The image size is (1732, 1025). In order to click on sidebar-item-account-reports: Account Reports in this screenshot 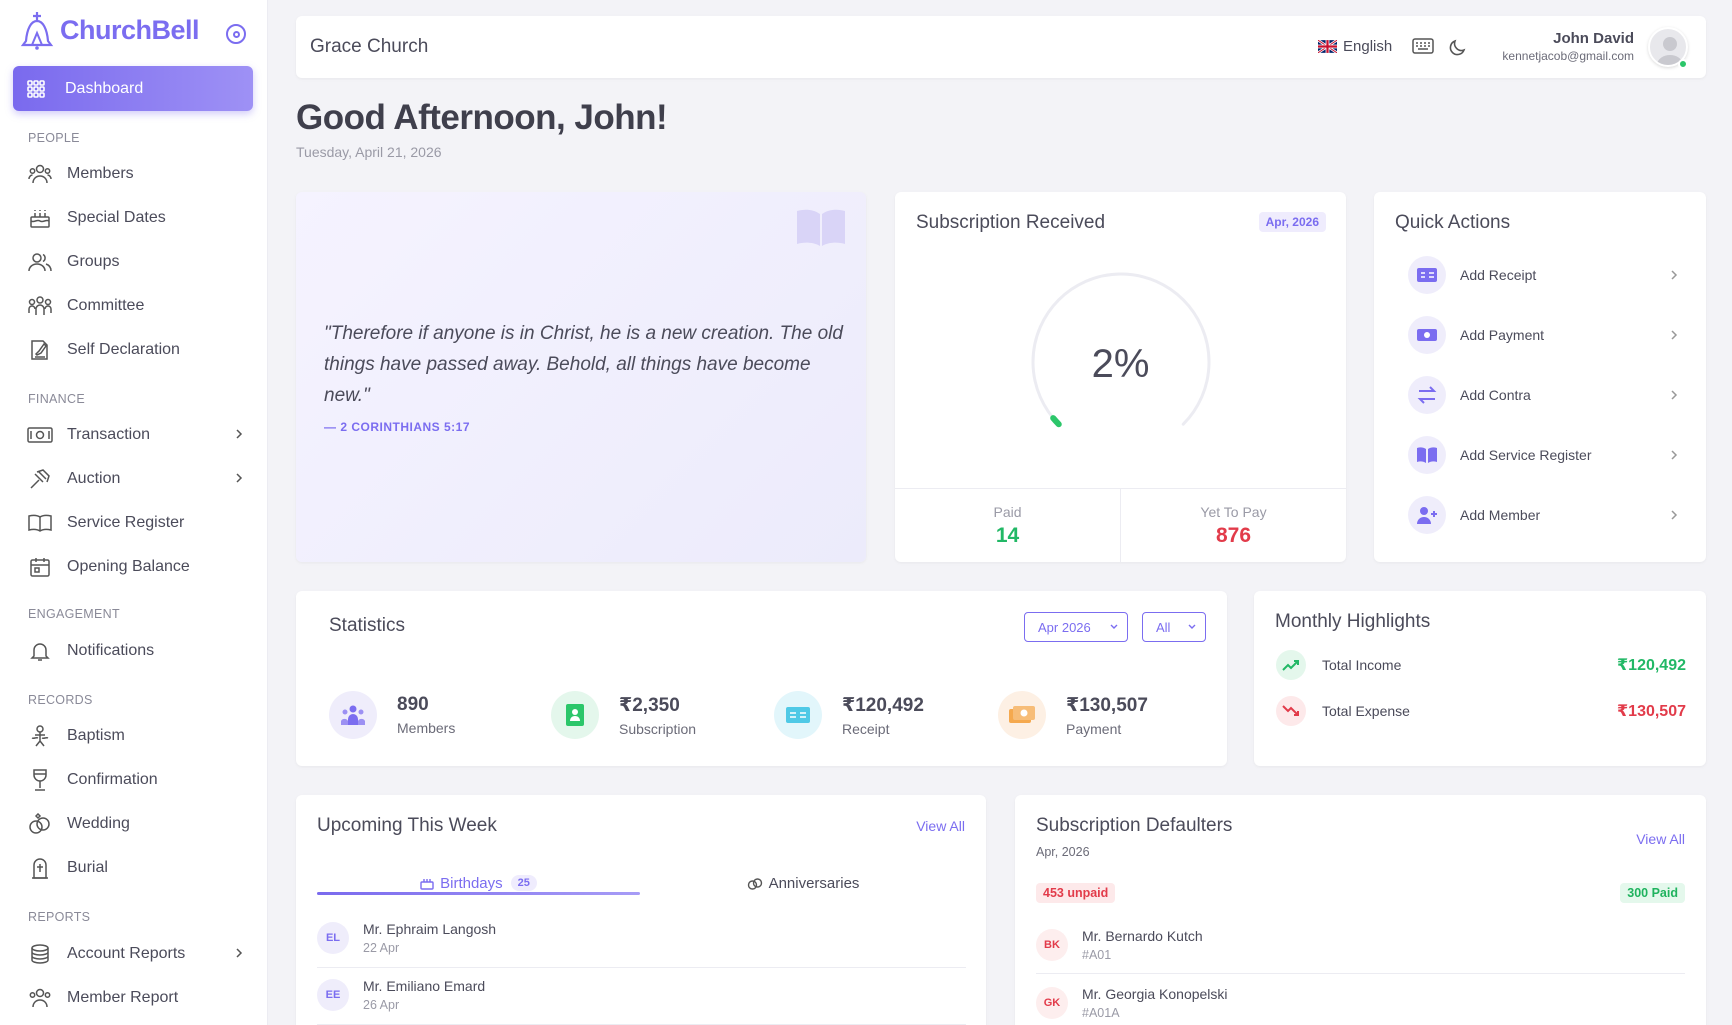, I will do `click(138, 954)`.